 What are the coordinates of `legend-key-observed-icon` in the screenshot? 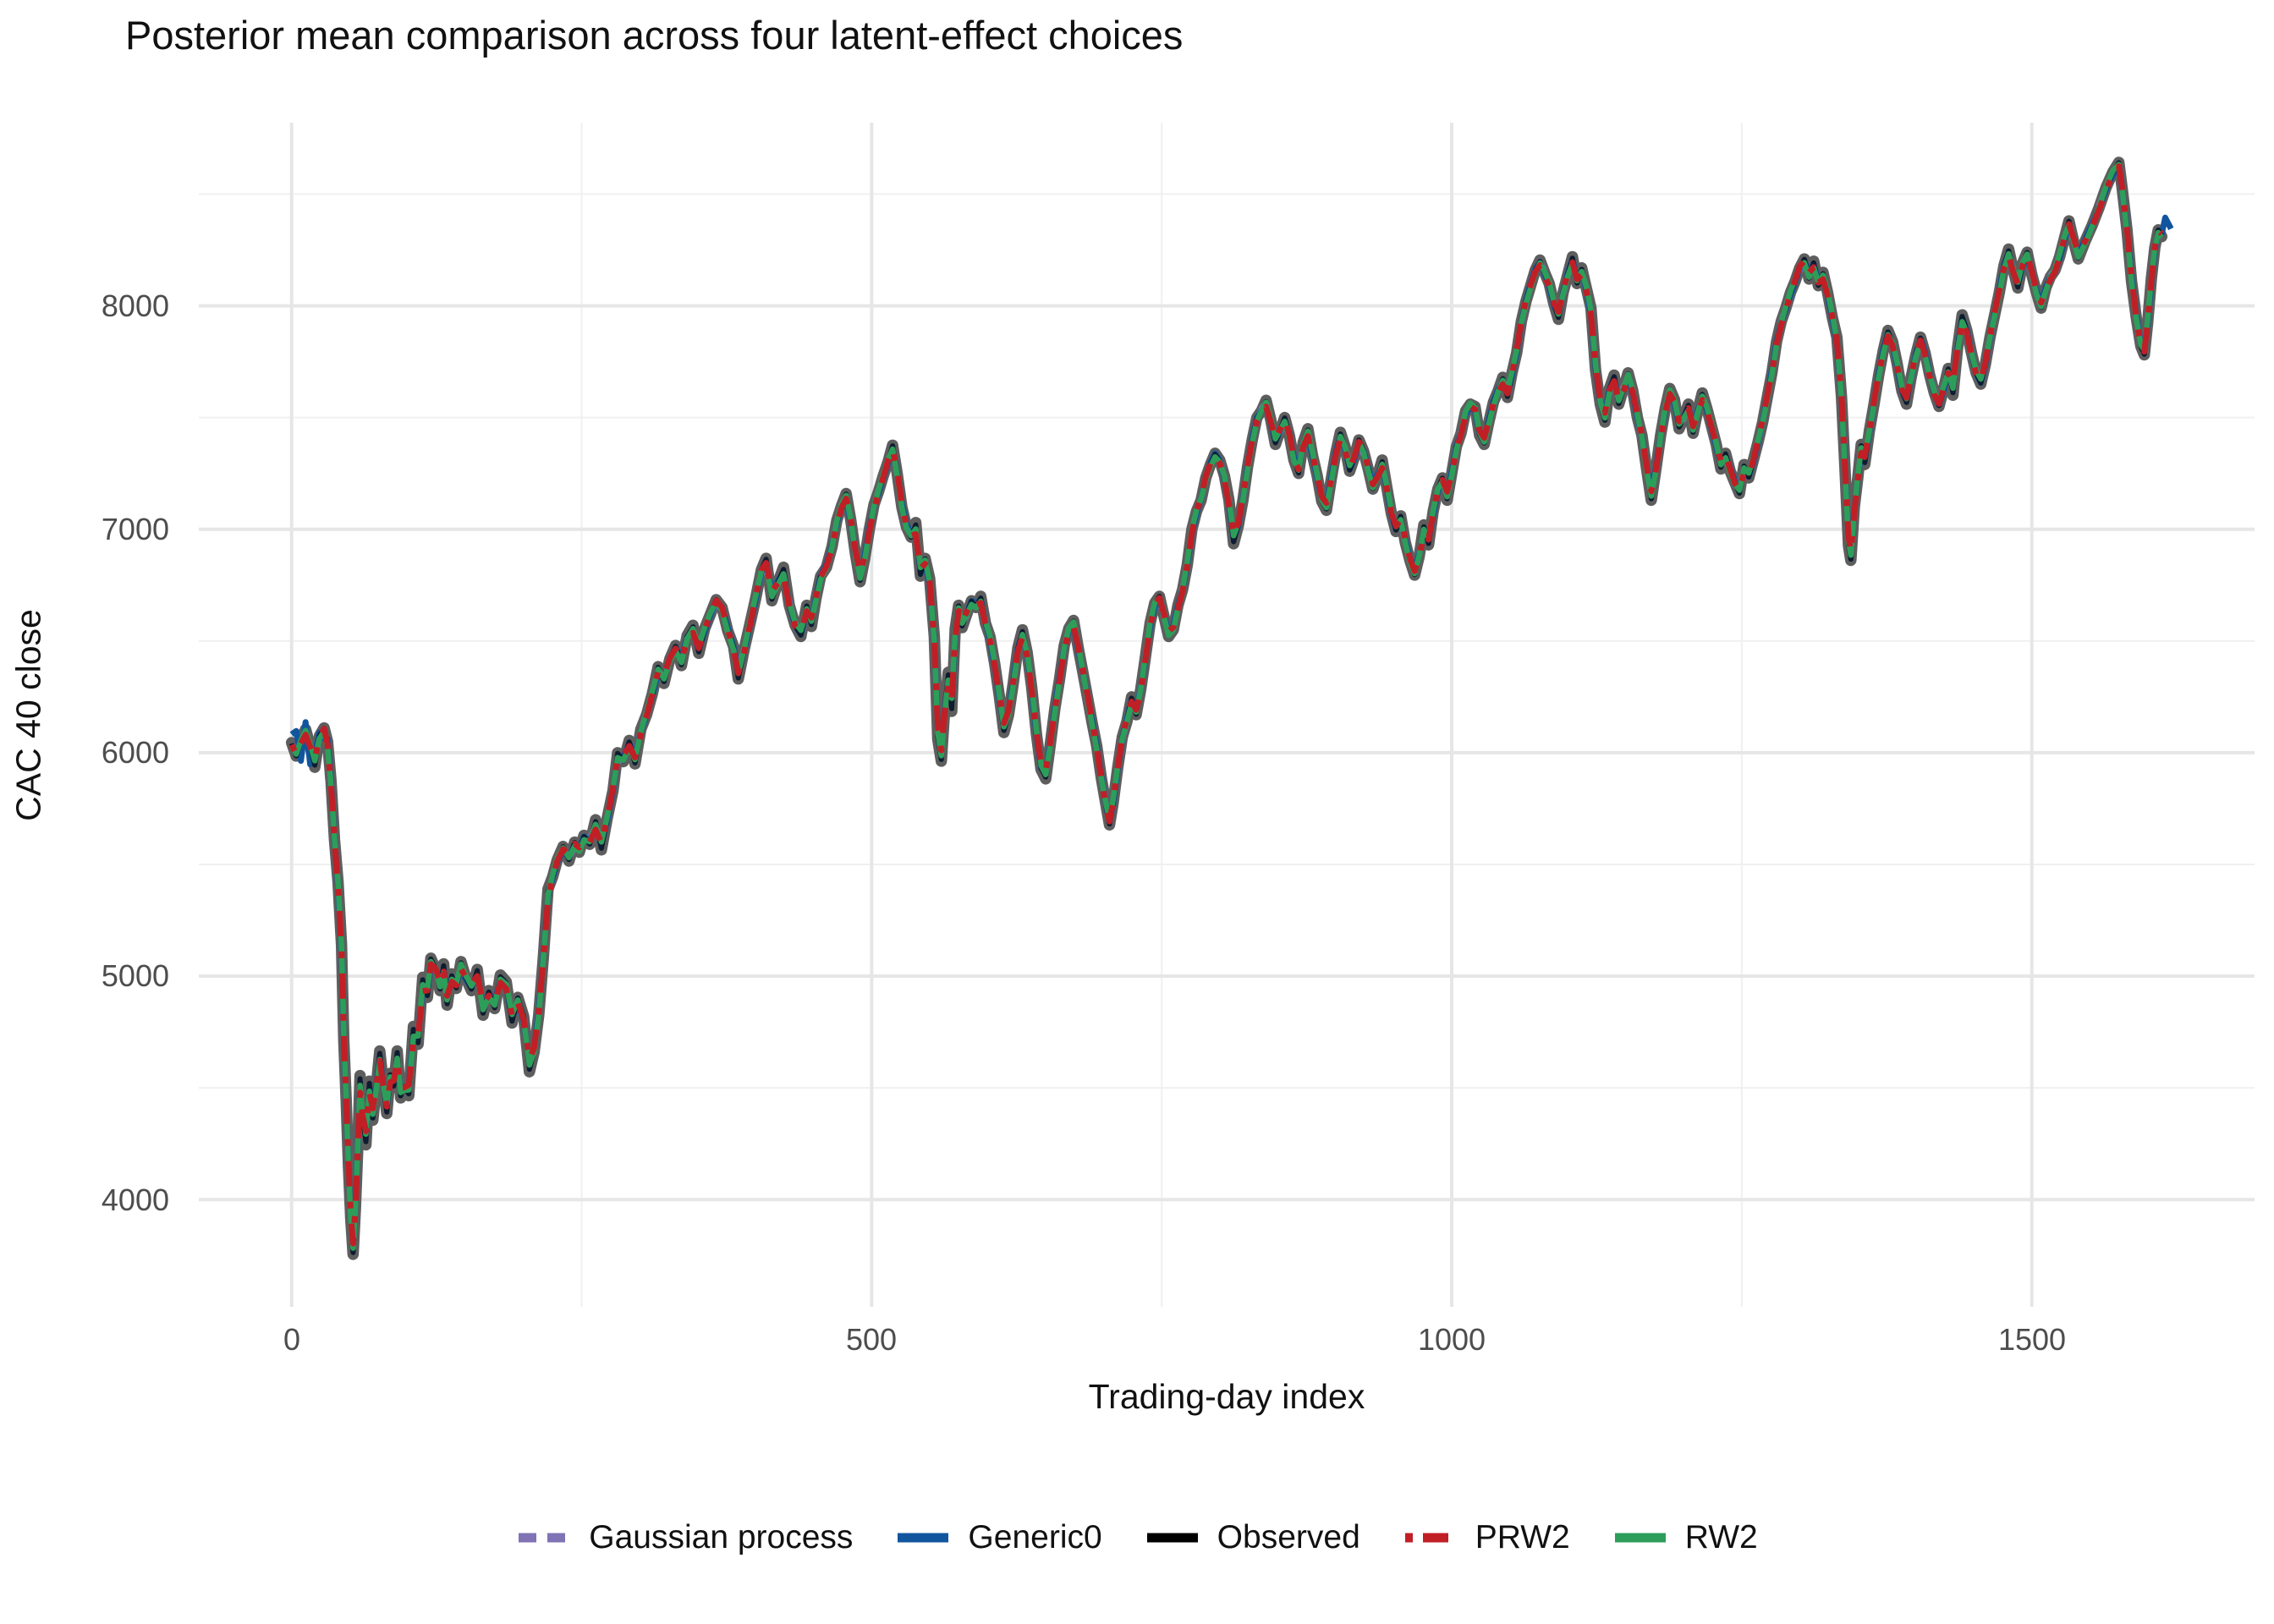 It's located at (1172, 1538).